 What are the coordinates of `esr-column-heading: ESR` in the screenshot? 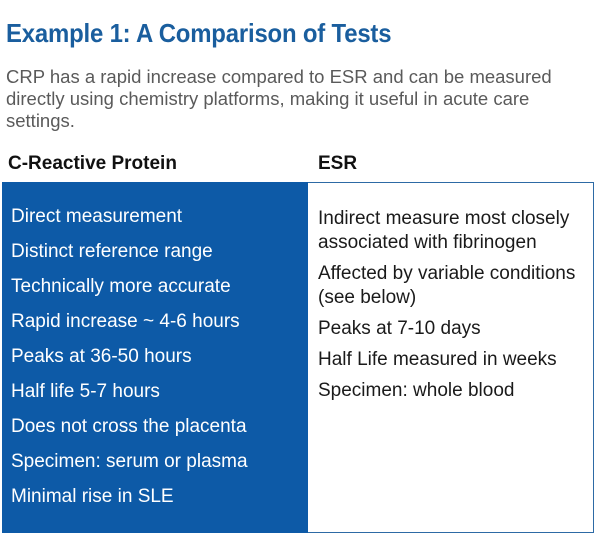 It's located at (338, 163).